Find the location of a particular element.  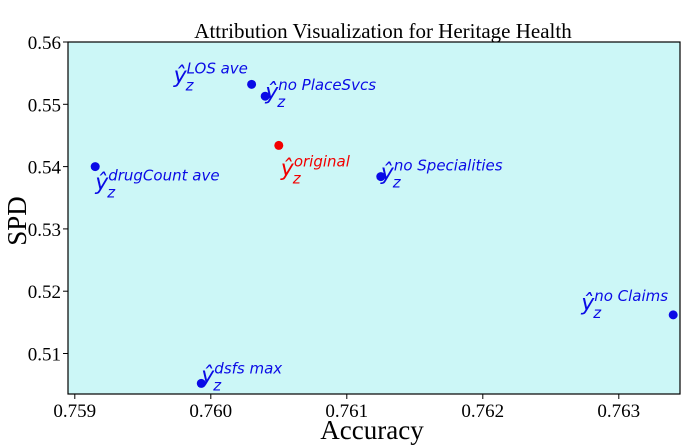

y-tick-label: 0.54 is located at coordinates (45, 168).